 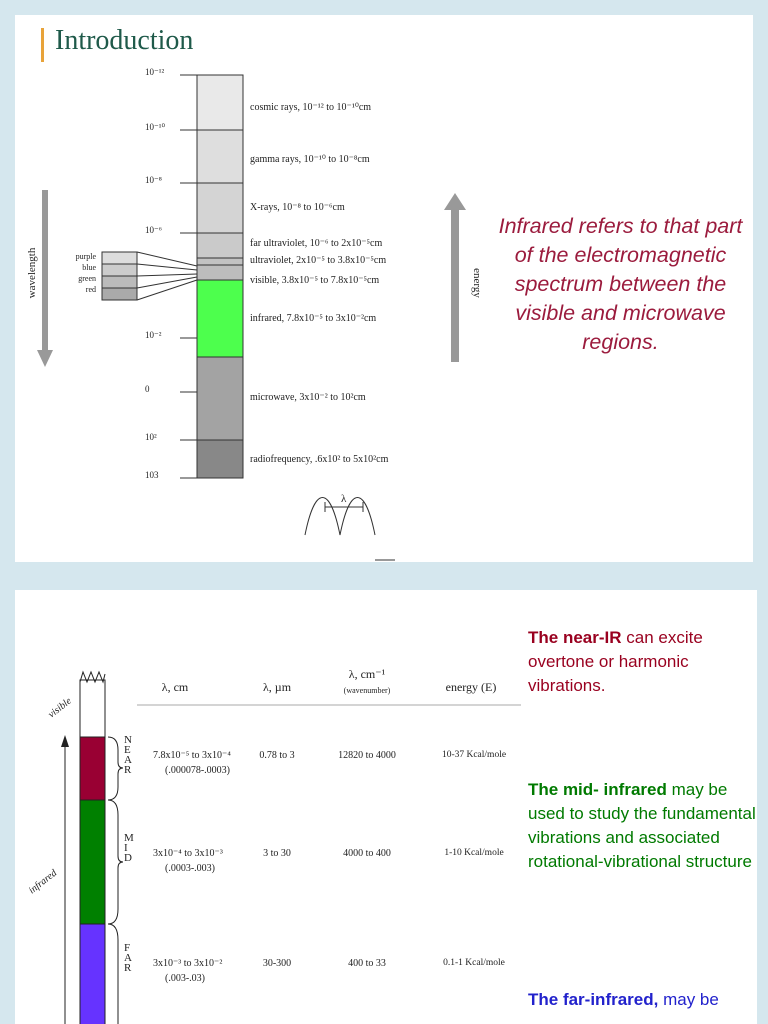 I want to click on cell-um: 0.78 to 3, so click(x=277, y=755).